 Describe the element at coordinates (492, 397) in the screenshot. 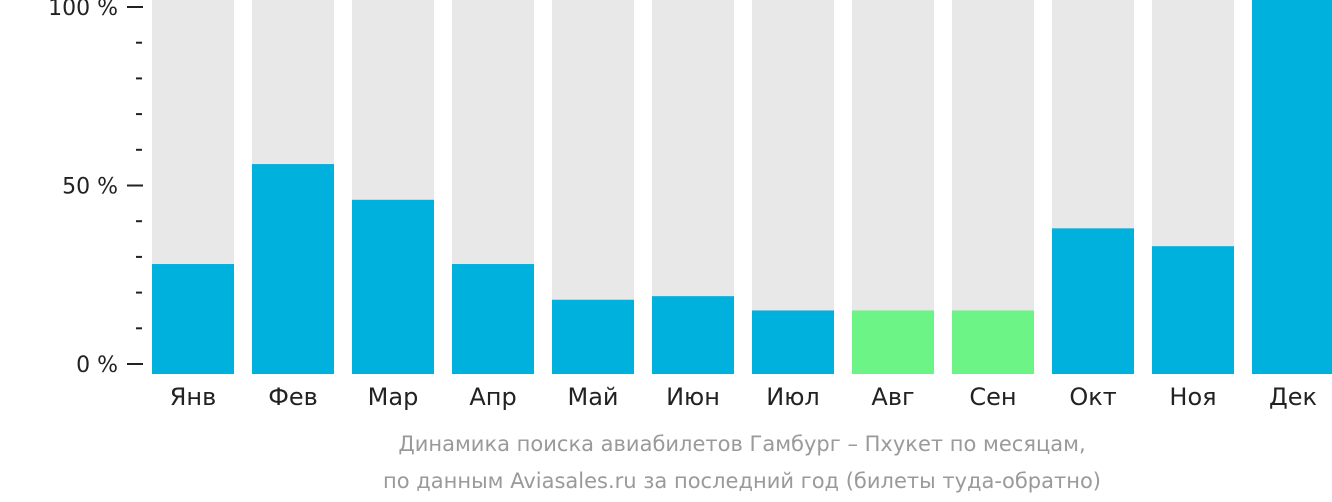

I see `x-tick-label: Апр` at that location.